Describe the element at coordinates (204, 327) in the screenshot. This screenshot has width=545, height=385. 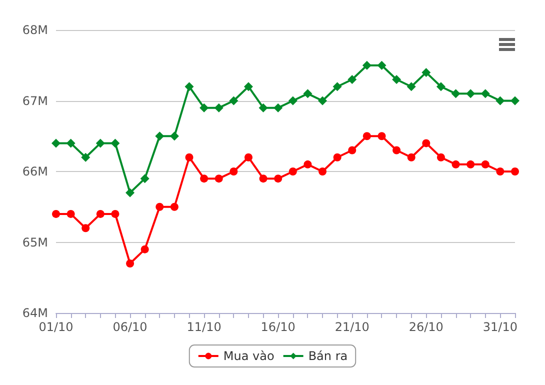
I see `x-tick-label: 11/10` at that location.